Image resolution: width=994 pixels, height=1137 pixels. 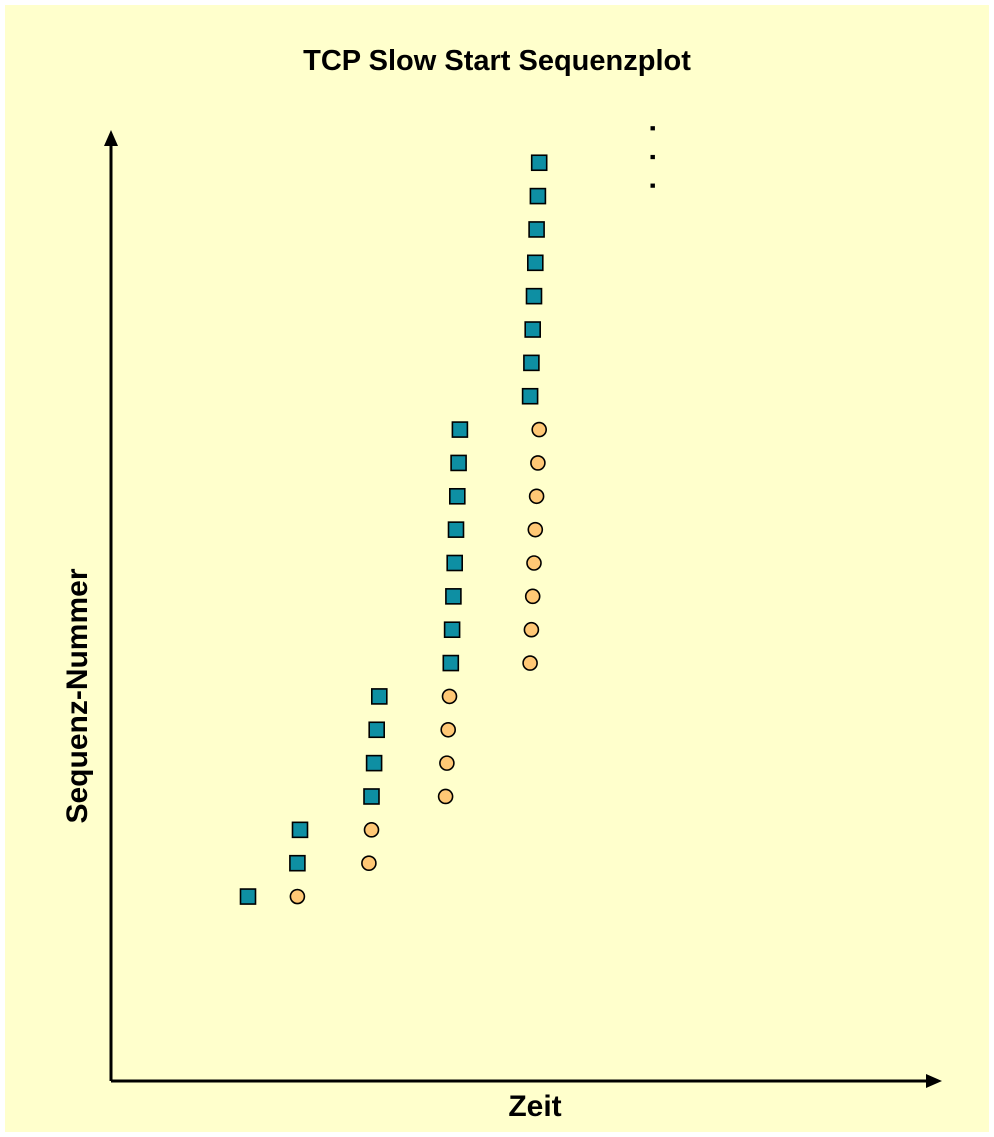 What do you see at coordinates (111, 138) in the screenshot?
I see `y-axis-arrow-icon` at bounding box center [111, 138].